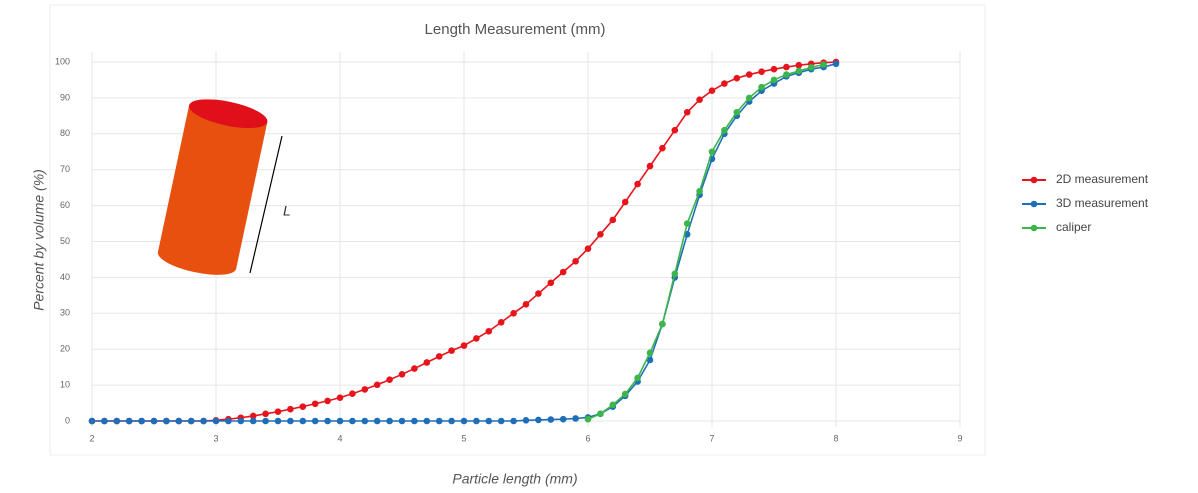  I want to click on y-tick-label: 0, so click(67, 420).